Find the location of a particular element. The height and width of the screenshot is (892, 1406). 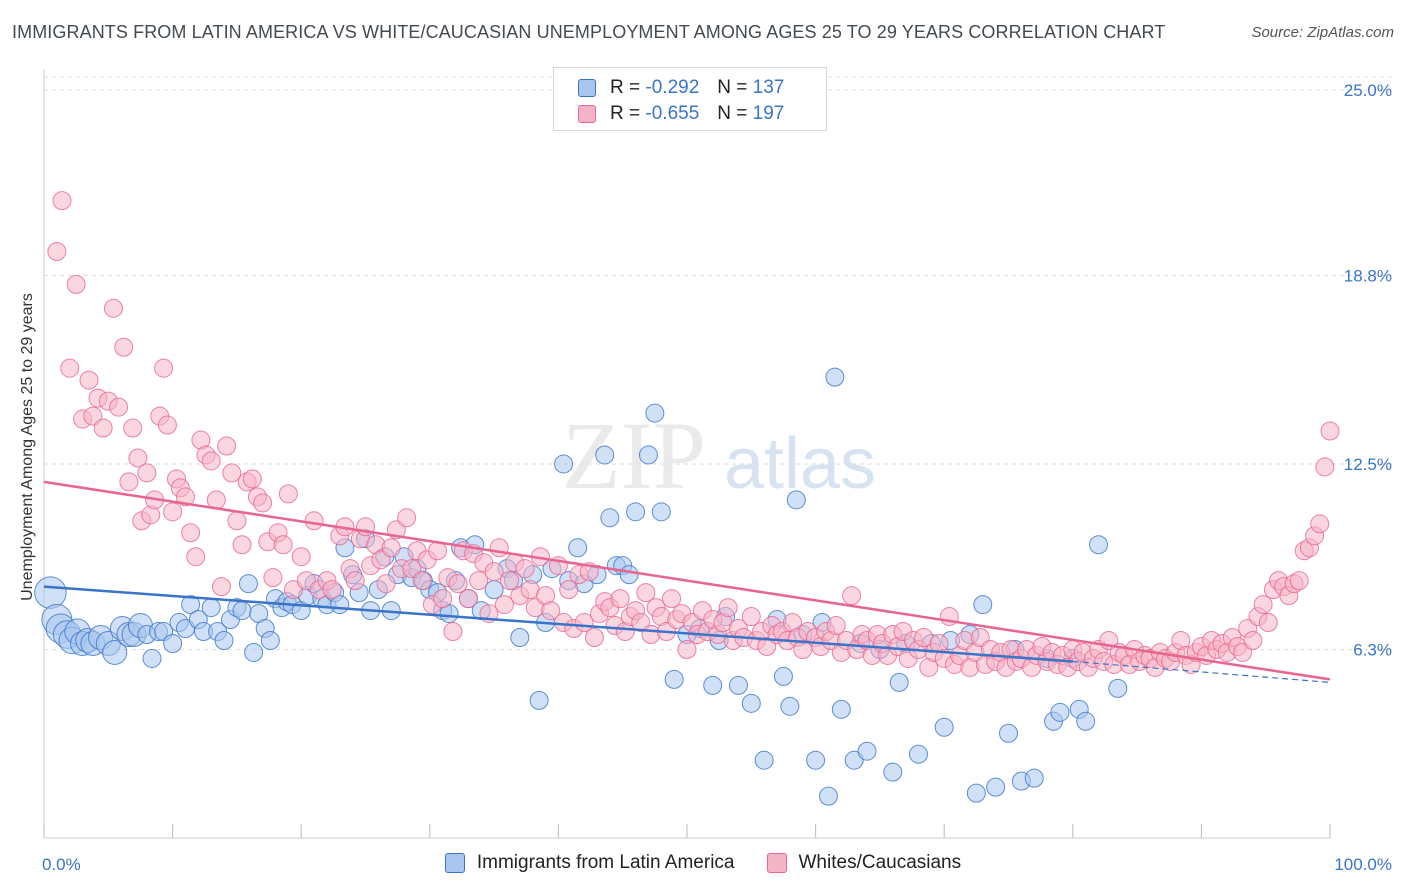

legend-row-white-caucasian: R = -0.655 N = 197 is located at coordinates (681, 114).